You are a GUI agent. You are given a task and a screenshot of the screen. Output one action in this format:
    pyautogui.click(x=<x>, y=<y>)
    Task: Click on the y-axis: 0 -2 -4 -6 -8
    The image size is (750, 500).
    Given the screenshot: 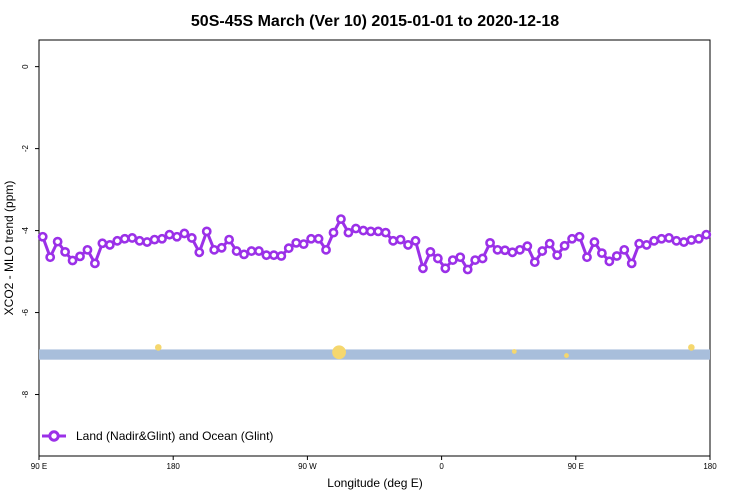 What is the action you would take?
    pyautogui.click(x=30, y=231)
    